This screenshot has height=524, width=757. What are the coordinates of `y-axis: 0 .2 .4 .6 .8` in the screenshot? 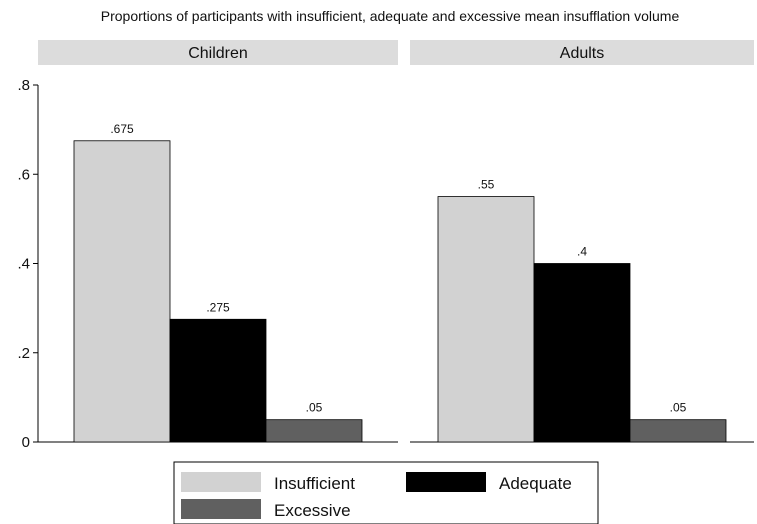 It's located at (28, 264).